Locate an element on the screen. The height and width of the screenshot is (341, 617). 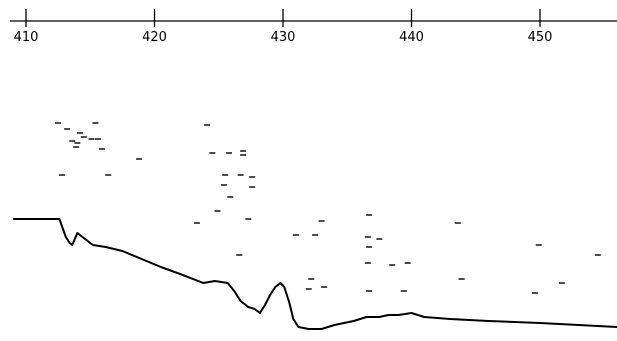
x-tick-label: 430 is located at coordinates (283, 37).